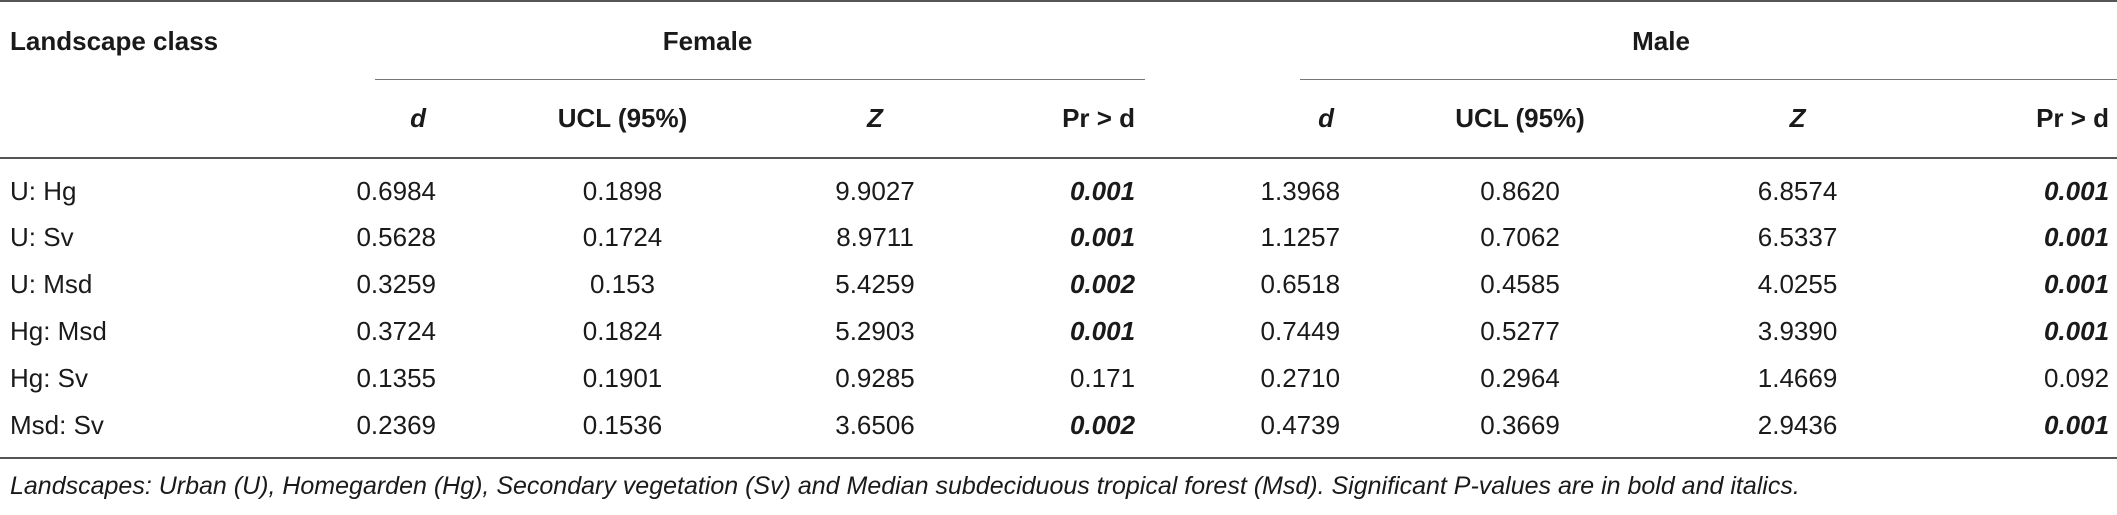 The image size is (2117, 515). What do you see at coordinates (43, 191) in the screenshot?
I see `row-label: U: Hg` at bounding box center [43, 191].